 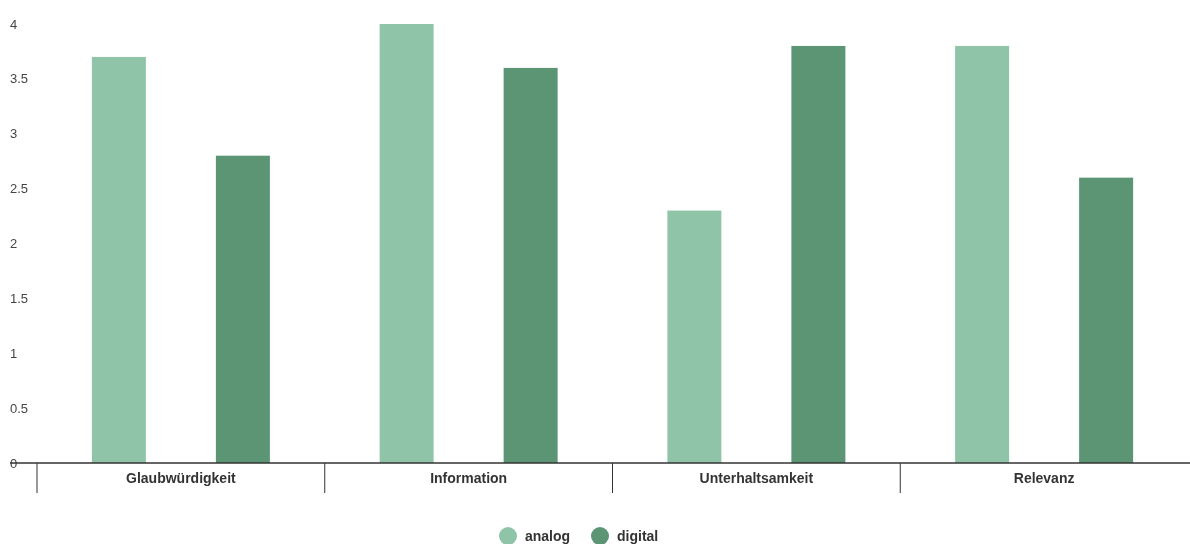 I want to click on x-tick-label: Relevanz, so click(x=1044, y=478).